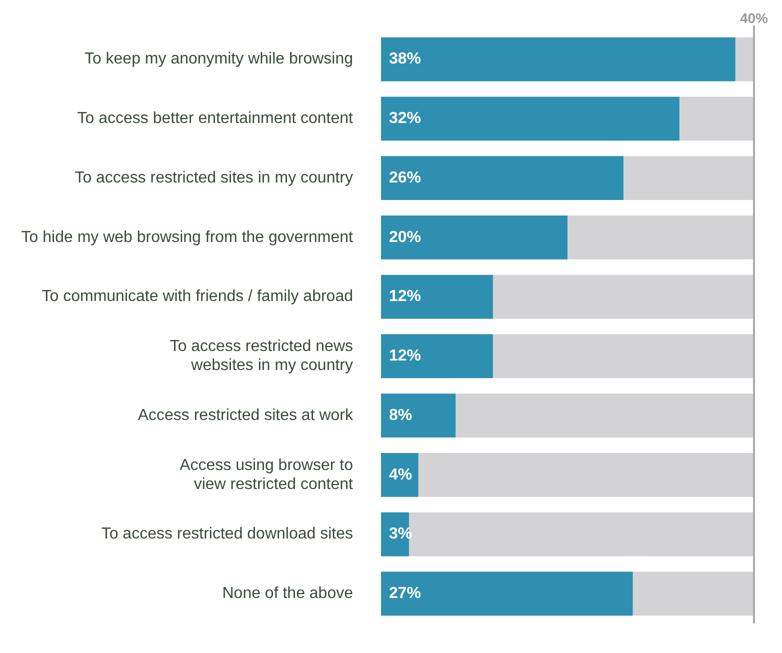 This screenshot has width=782, height=653. What do you see at coordinates (213, 177) in the screenshot?
I see `y-tick-label: To access restricted sites in my country` at bounding box center [213, 177].